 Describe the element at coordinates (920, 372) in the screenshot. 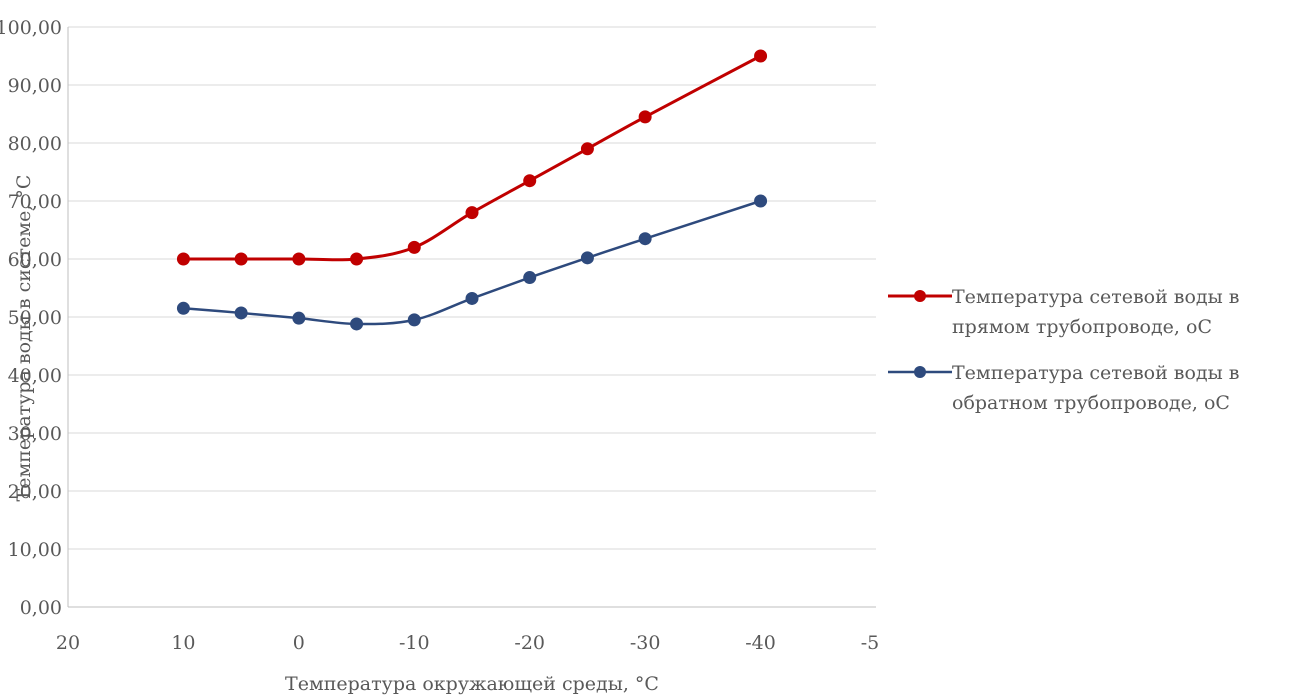

I see `legend-marker-return` at that location.